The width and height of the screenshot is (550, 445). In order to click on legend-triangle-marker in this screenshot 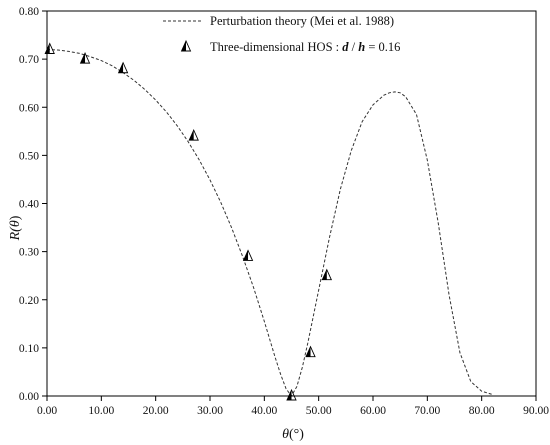, I will do `click(186, 45)`.